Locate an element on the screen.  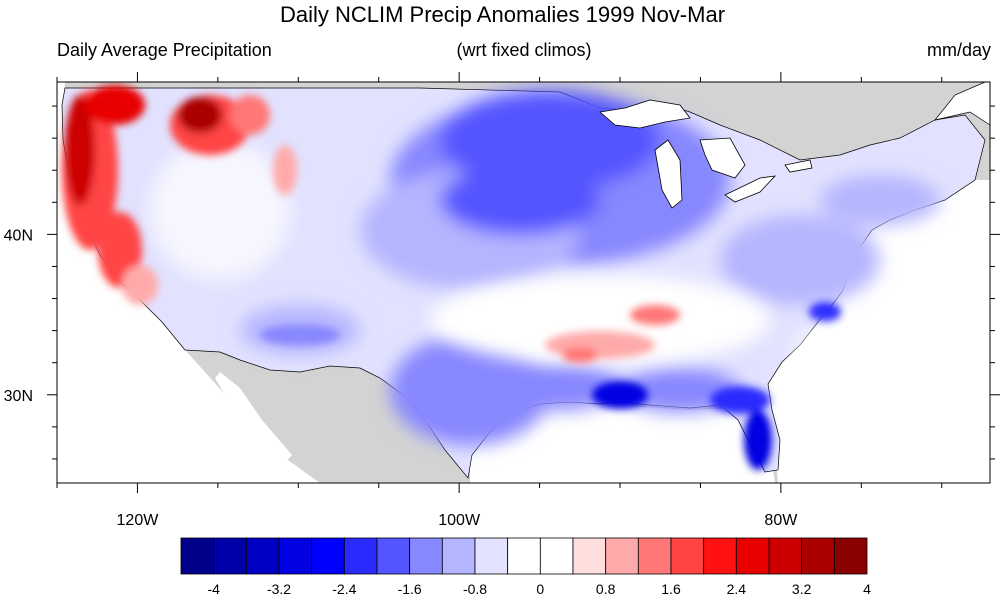
lake-superior is located at coordinates (645, 114).